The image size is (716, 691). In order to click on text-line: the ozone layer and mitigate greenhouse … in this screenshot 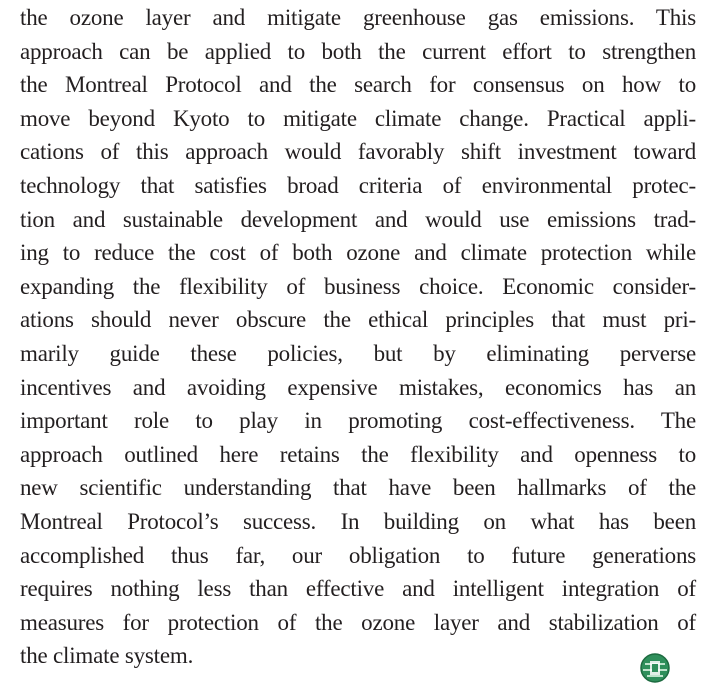, I will do `click(358, 17)`.